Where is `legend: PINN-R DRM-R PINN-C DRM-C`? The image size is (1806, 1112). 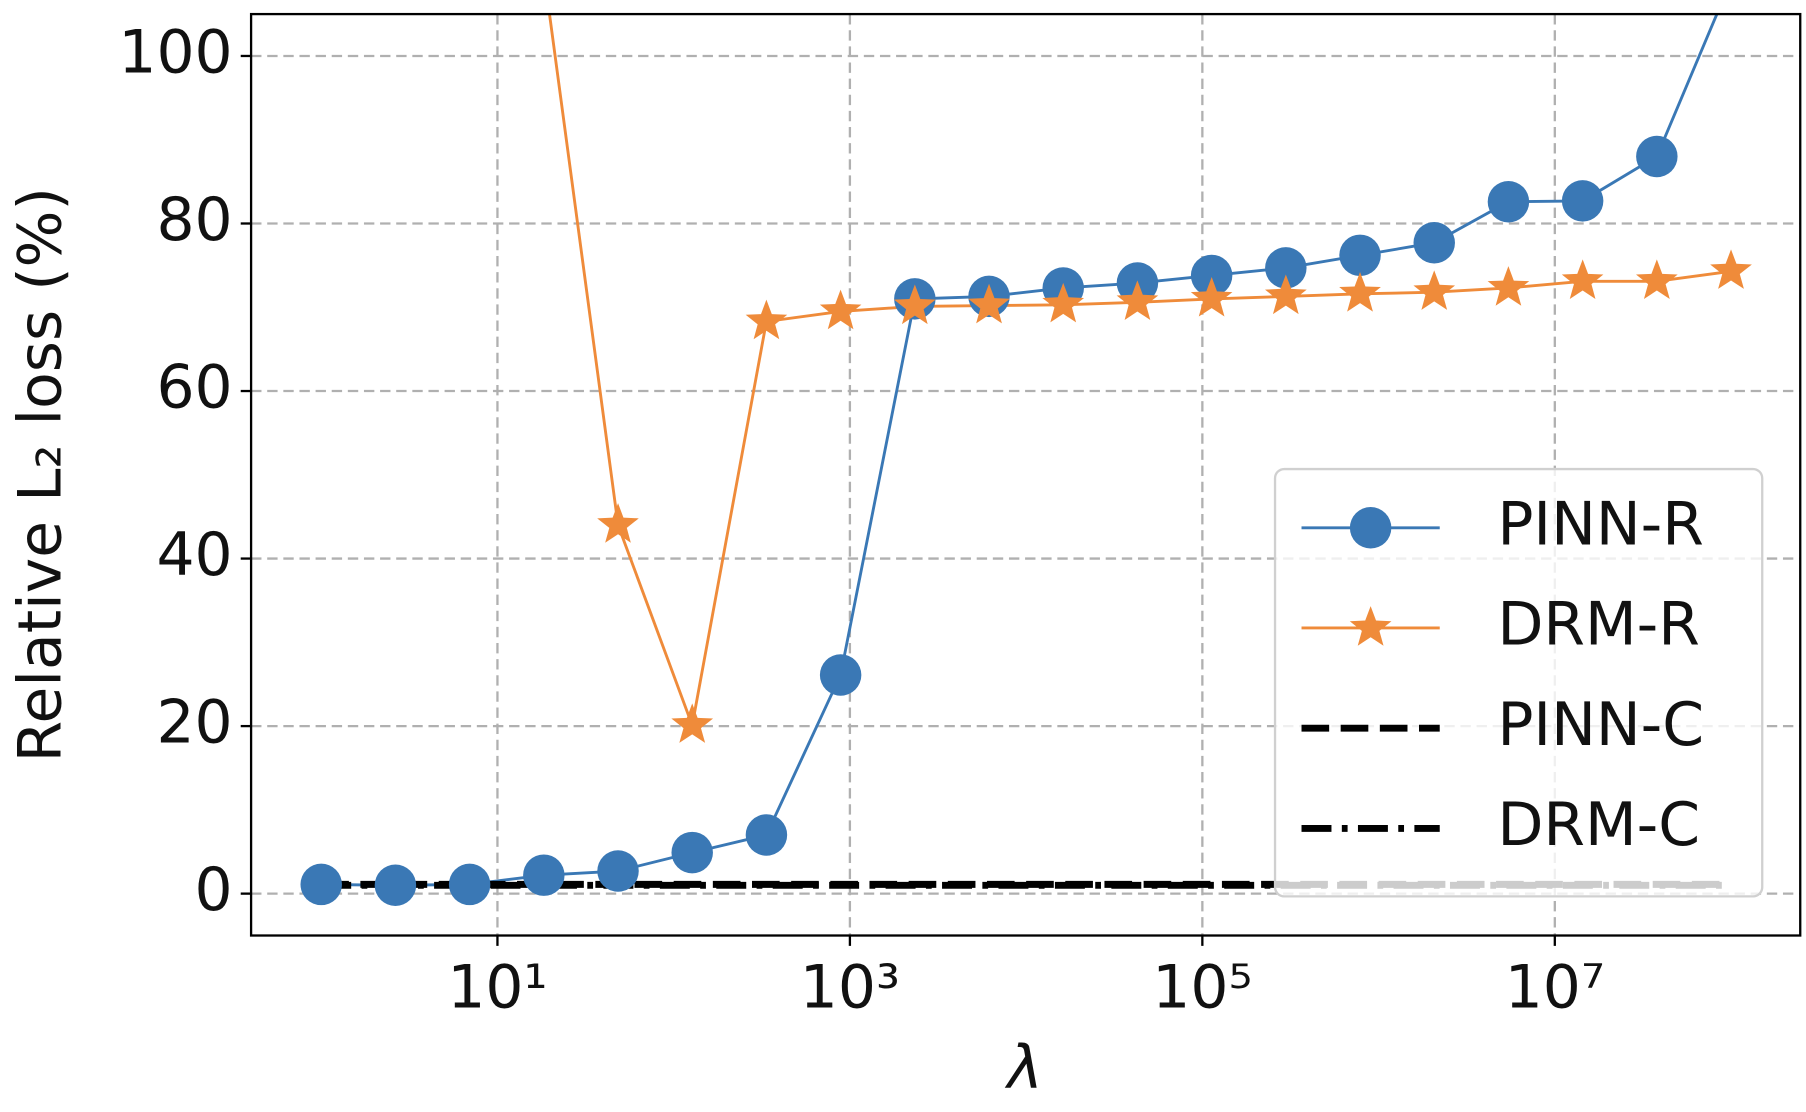
legend: PINN-R DRM-R PINN-C DRM-C is located at coordinates (1518, 682).